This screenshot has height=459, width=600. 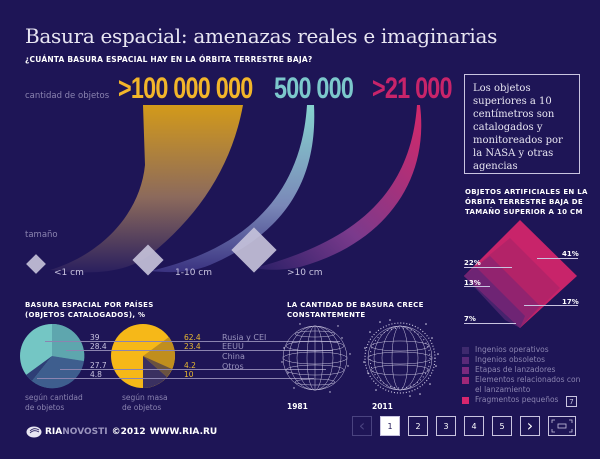 I want to click on globe-1981, so click(x=315, y=358).